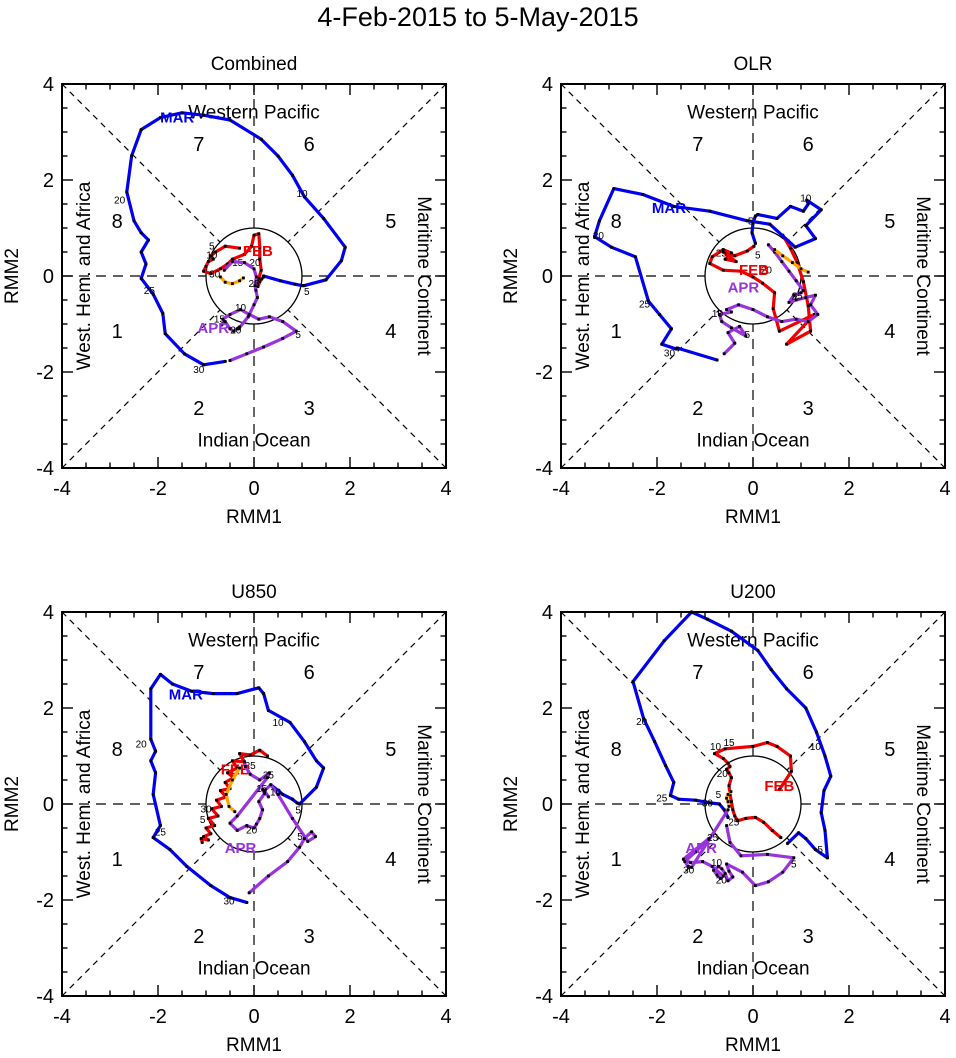 This screenshot has width=956, height=1058. I want to click on x-axis-label: RMM1, so click(753, 517).